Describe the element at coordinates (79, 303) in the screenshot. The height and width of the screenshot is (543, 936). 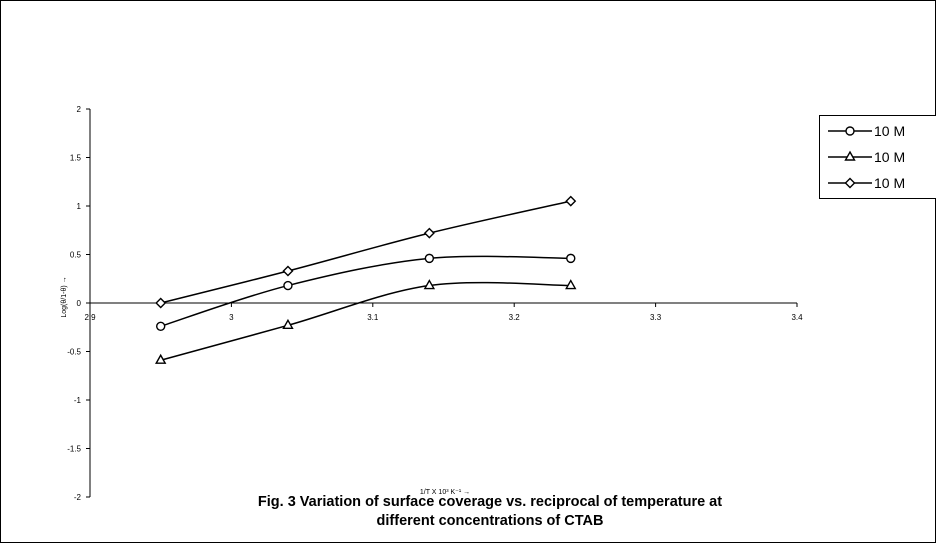
I see `y-tick-label: 0` at that location.